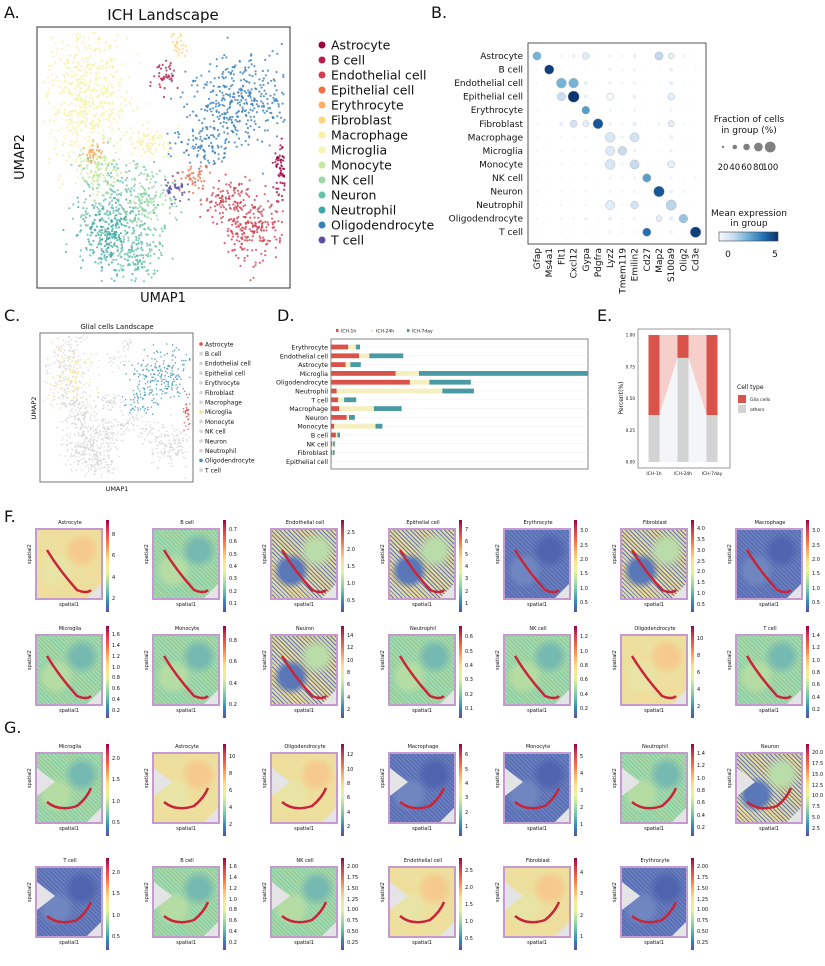  I want to click on spatial-panel-title: Neutrophil, so click(423, 629).